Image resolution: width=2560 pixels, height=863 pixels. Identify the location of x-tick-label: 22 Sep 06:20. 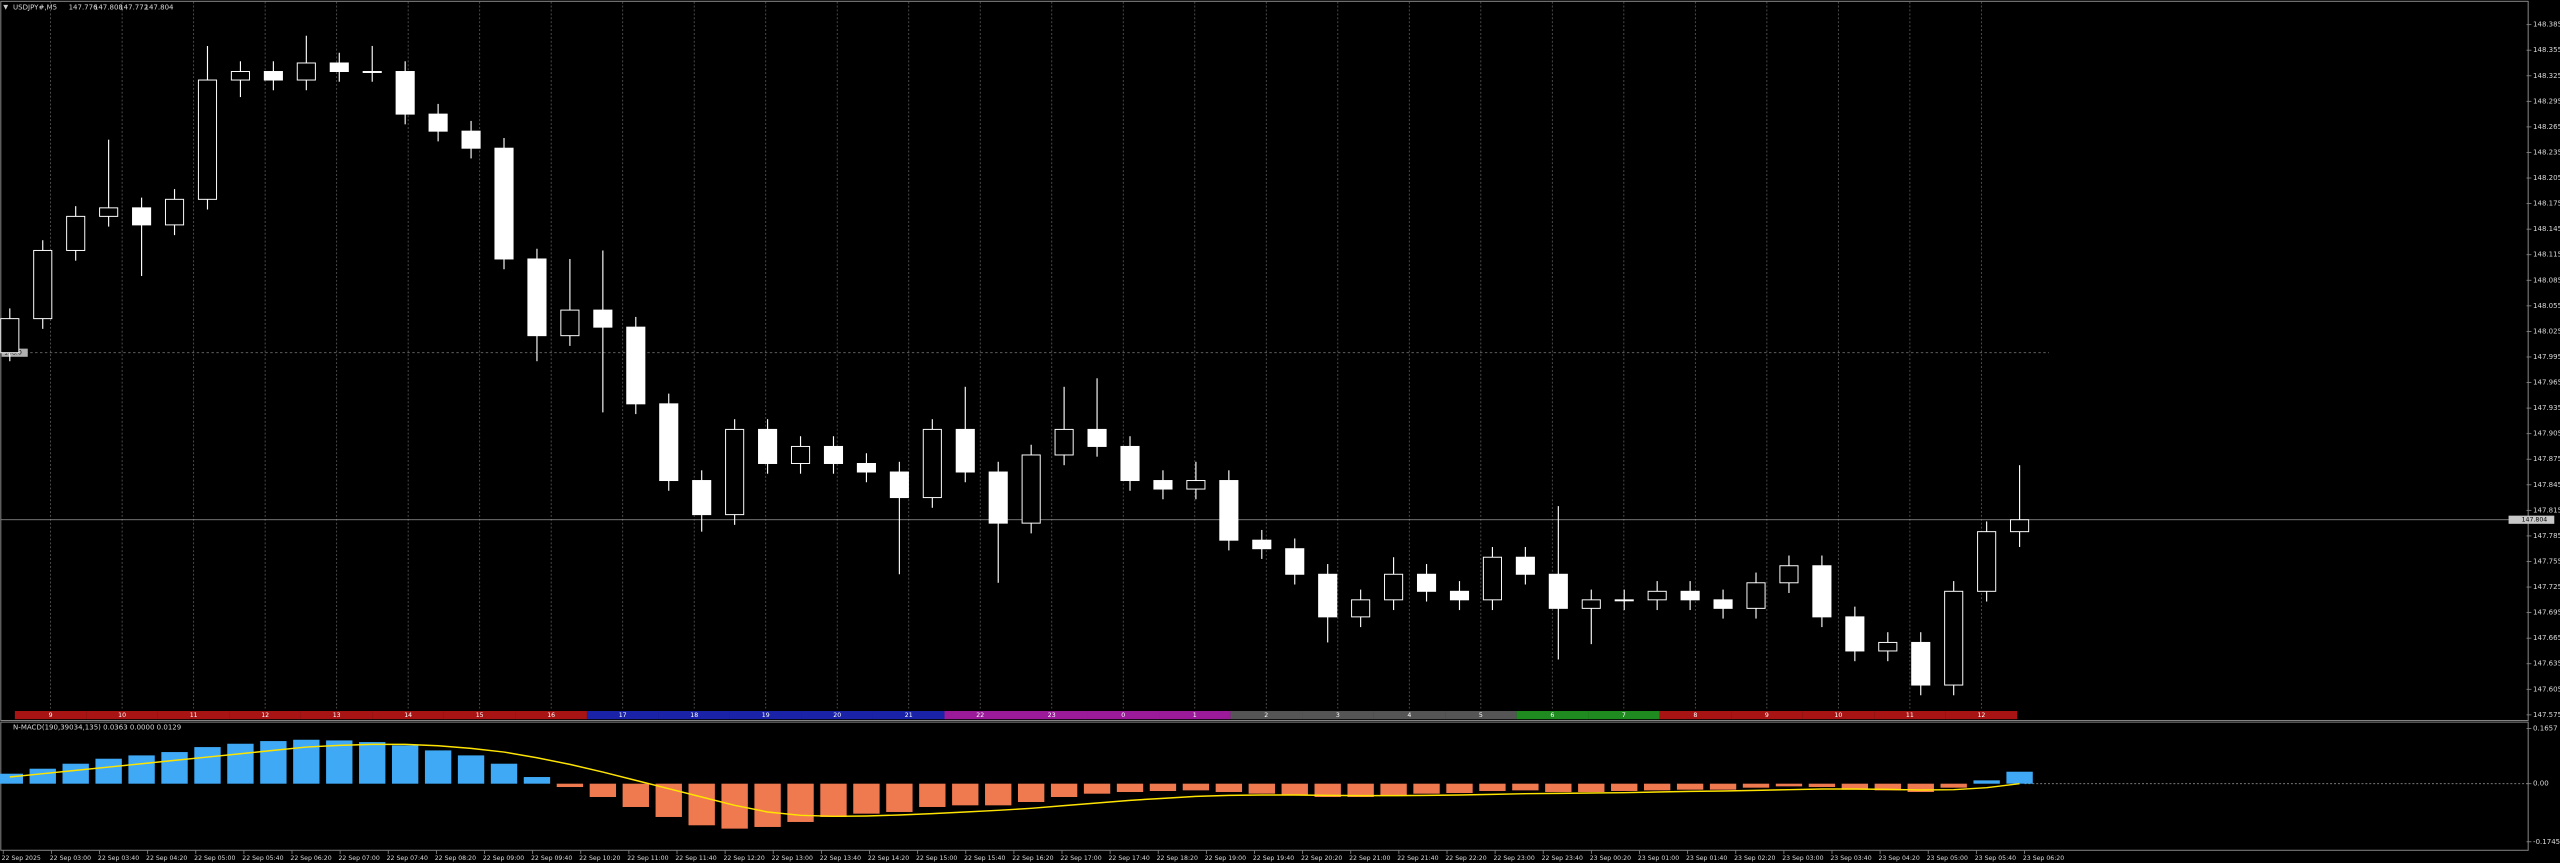
(310, 858).